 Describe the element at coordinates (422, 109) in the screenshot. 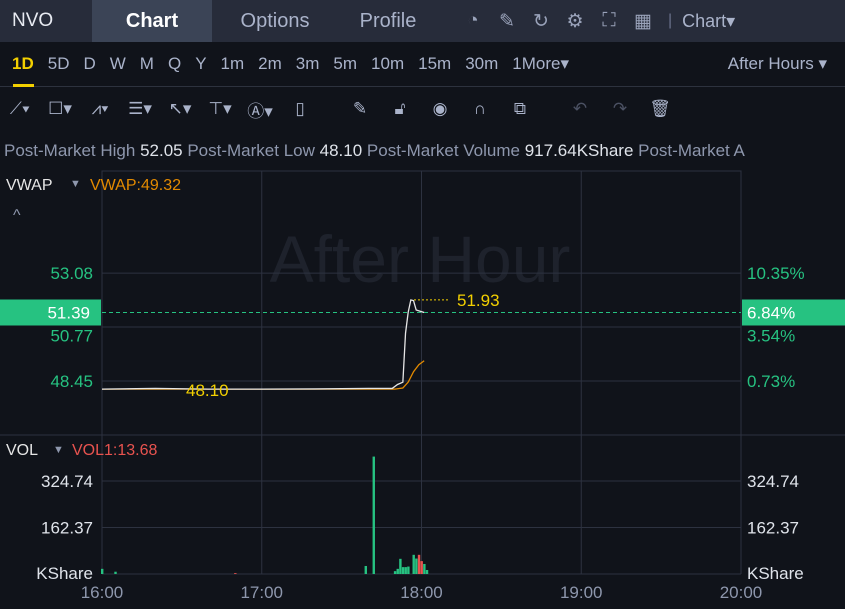

I see `drawing-toolbar: ⟋▾ ☐▾ ⩘▾ ☰▾ ↖▾ ⊤▾ Ⓐ▾ ▯ ✎ 🔓︎ ◉ ∩ ⧉ ↶ ↷ 🗑︎` at that location.